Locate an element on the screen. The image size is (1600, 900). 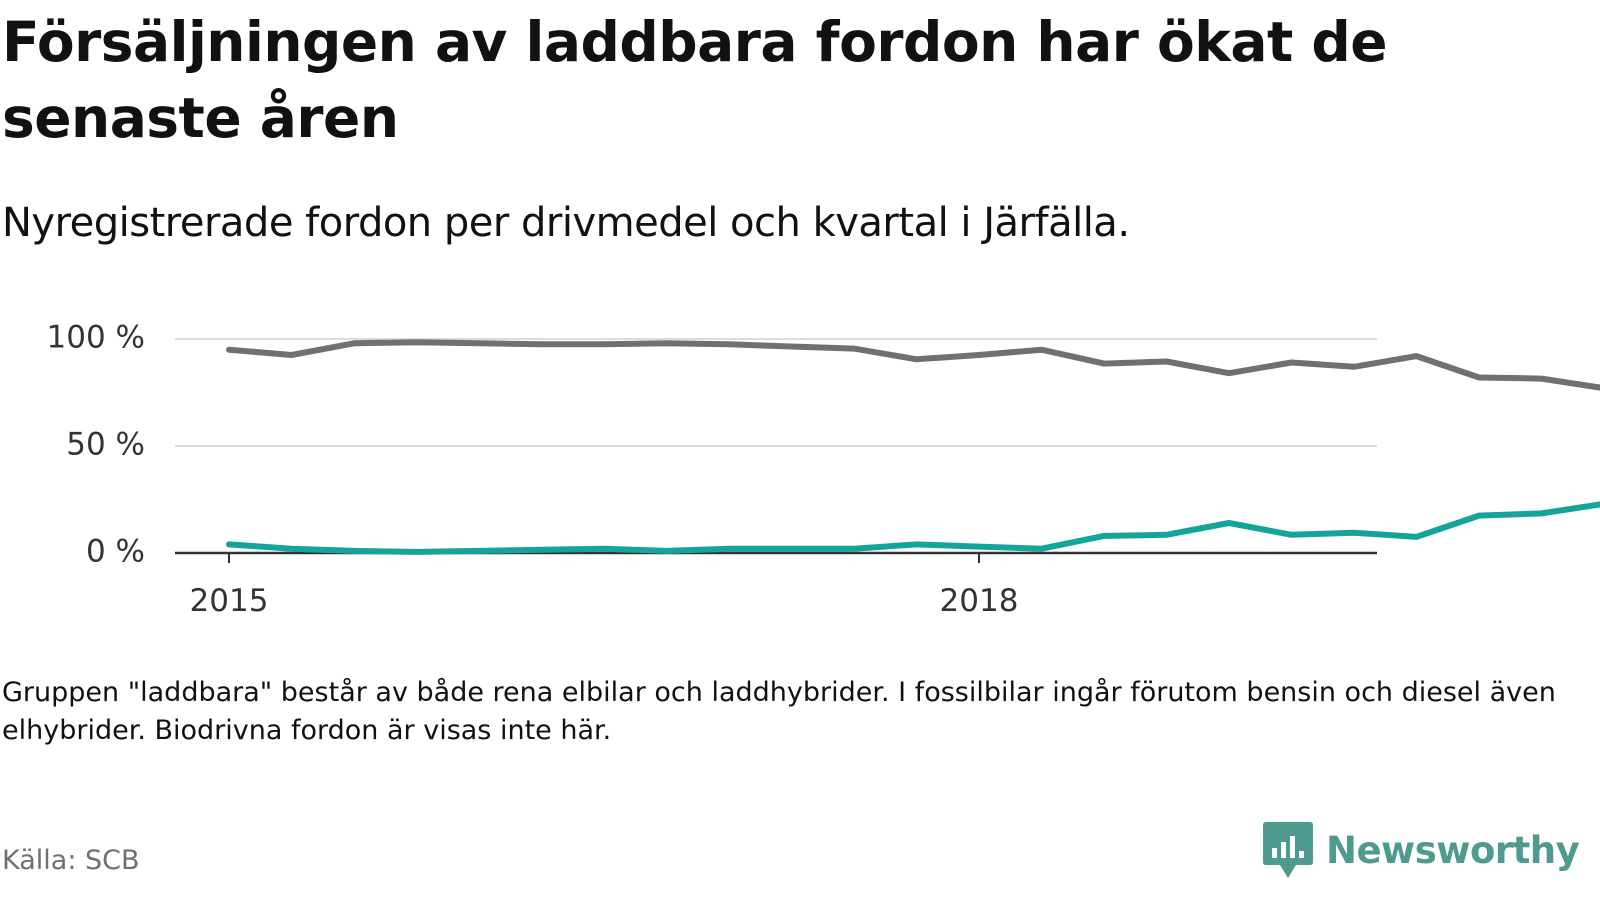
y-tick-label-50: 50 % is located at coordinates (105, 445).